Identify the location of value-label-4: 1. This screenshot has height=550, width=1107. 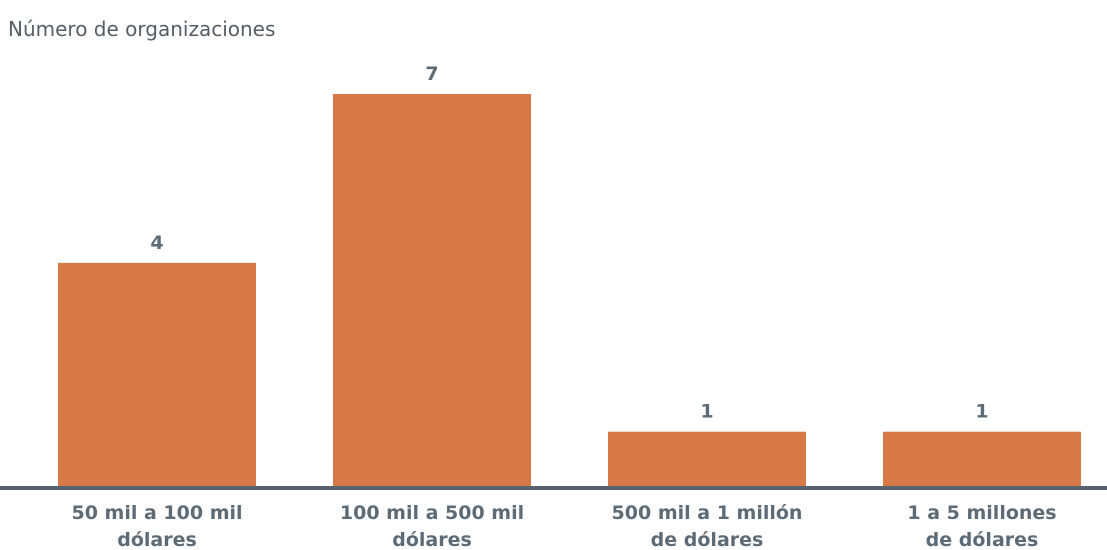
(981, 412).